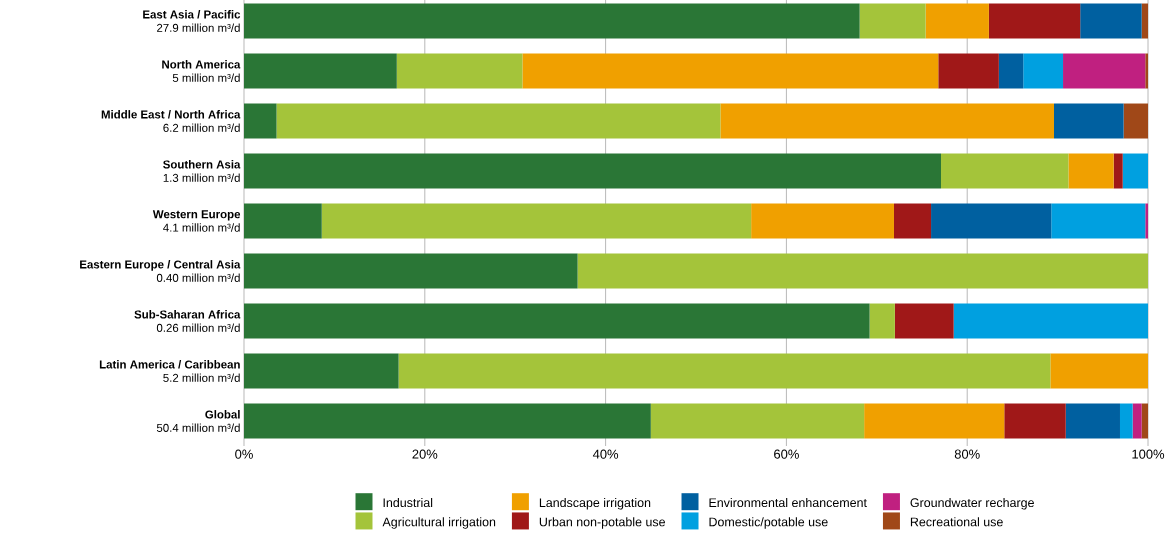 This screenshot has width=1175, height=541. I want to click on x-tick-label: 80%, so click(967, 454).